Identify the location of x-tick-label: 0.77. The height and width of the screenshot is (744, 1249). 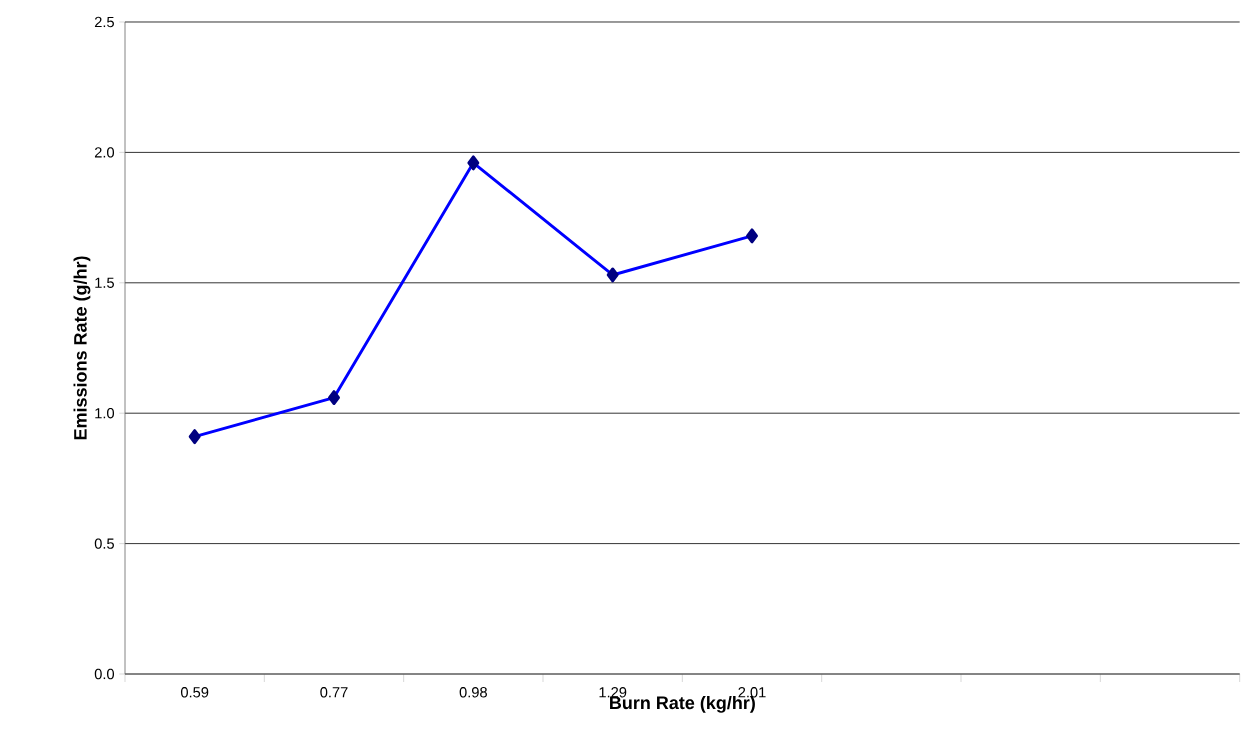
(334, 692).